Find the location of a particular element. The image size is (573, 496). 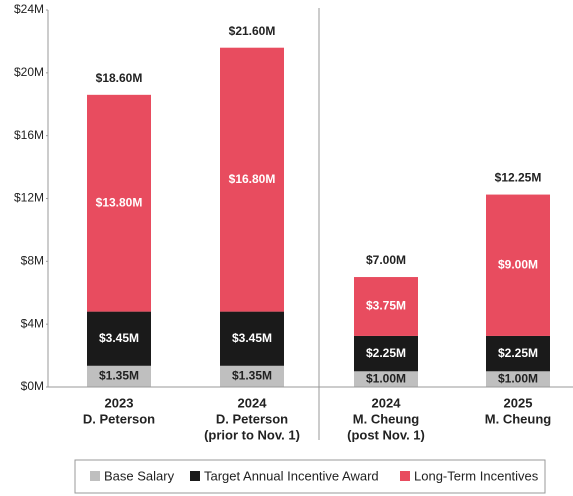

value-label: $13.80M is located at coordinates (119, 202).